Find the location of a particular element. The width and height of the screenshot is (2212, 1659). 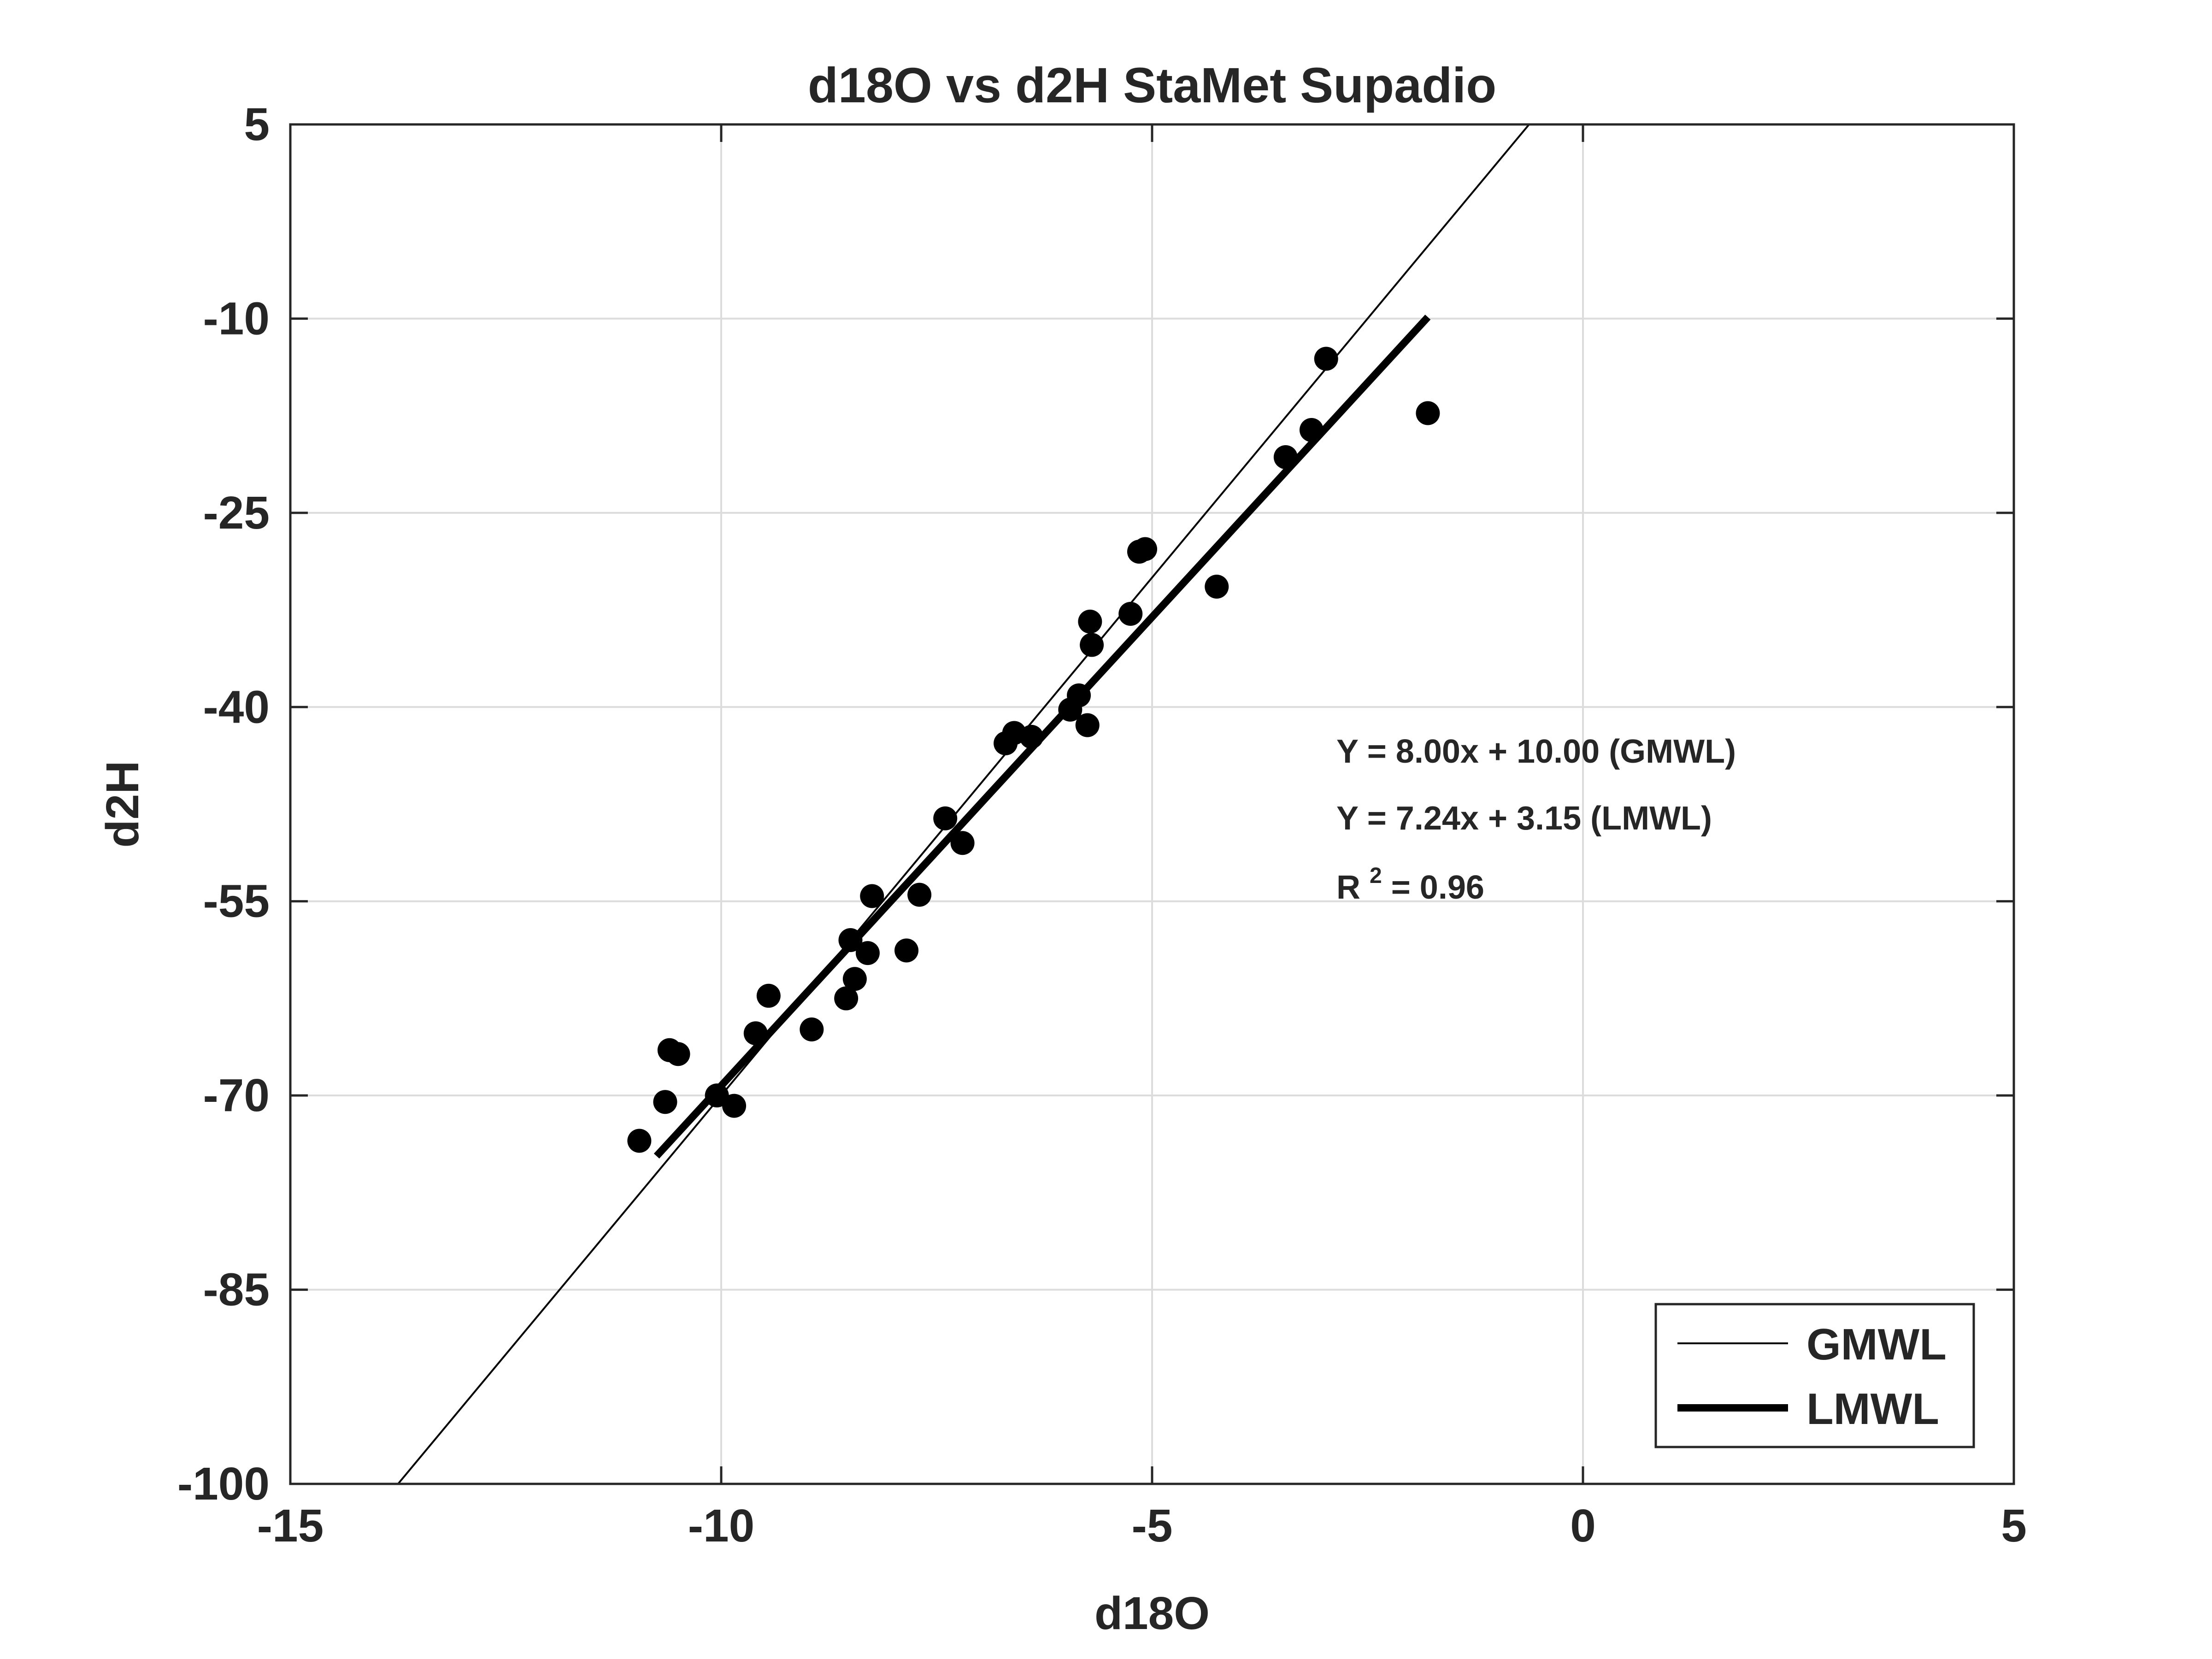

r-squared-value: = 0.96 is located at coordinates (1437, 887).